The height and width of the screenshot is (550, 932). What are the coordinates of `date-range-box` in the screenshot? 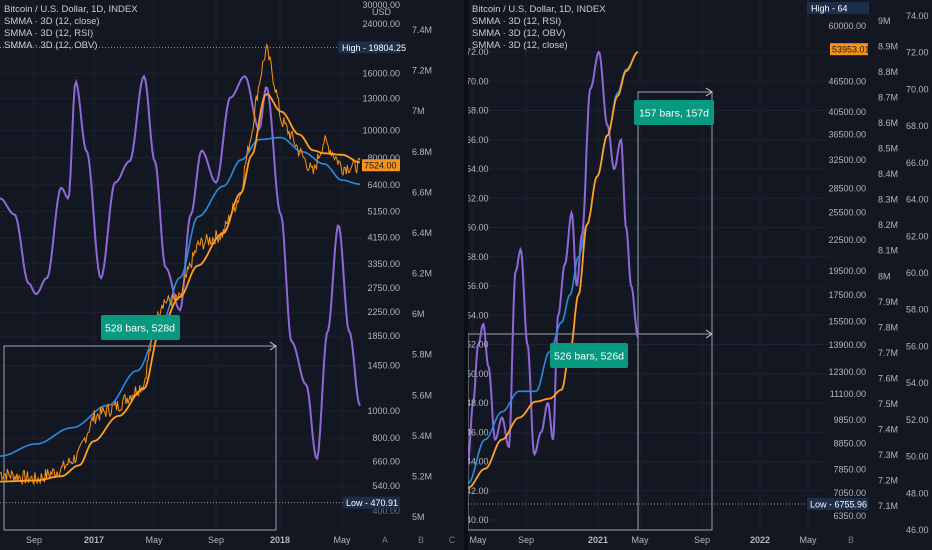 It's located at (675, 311).